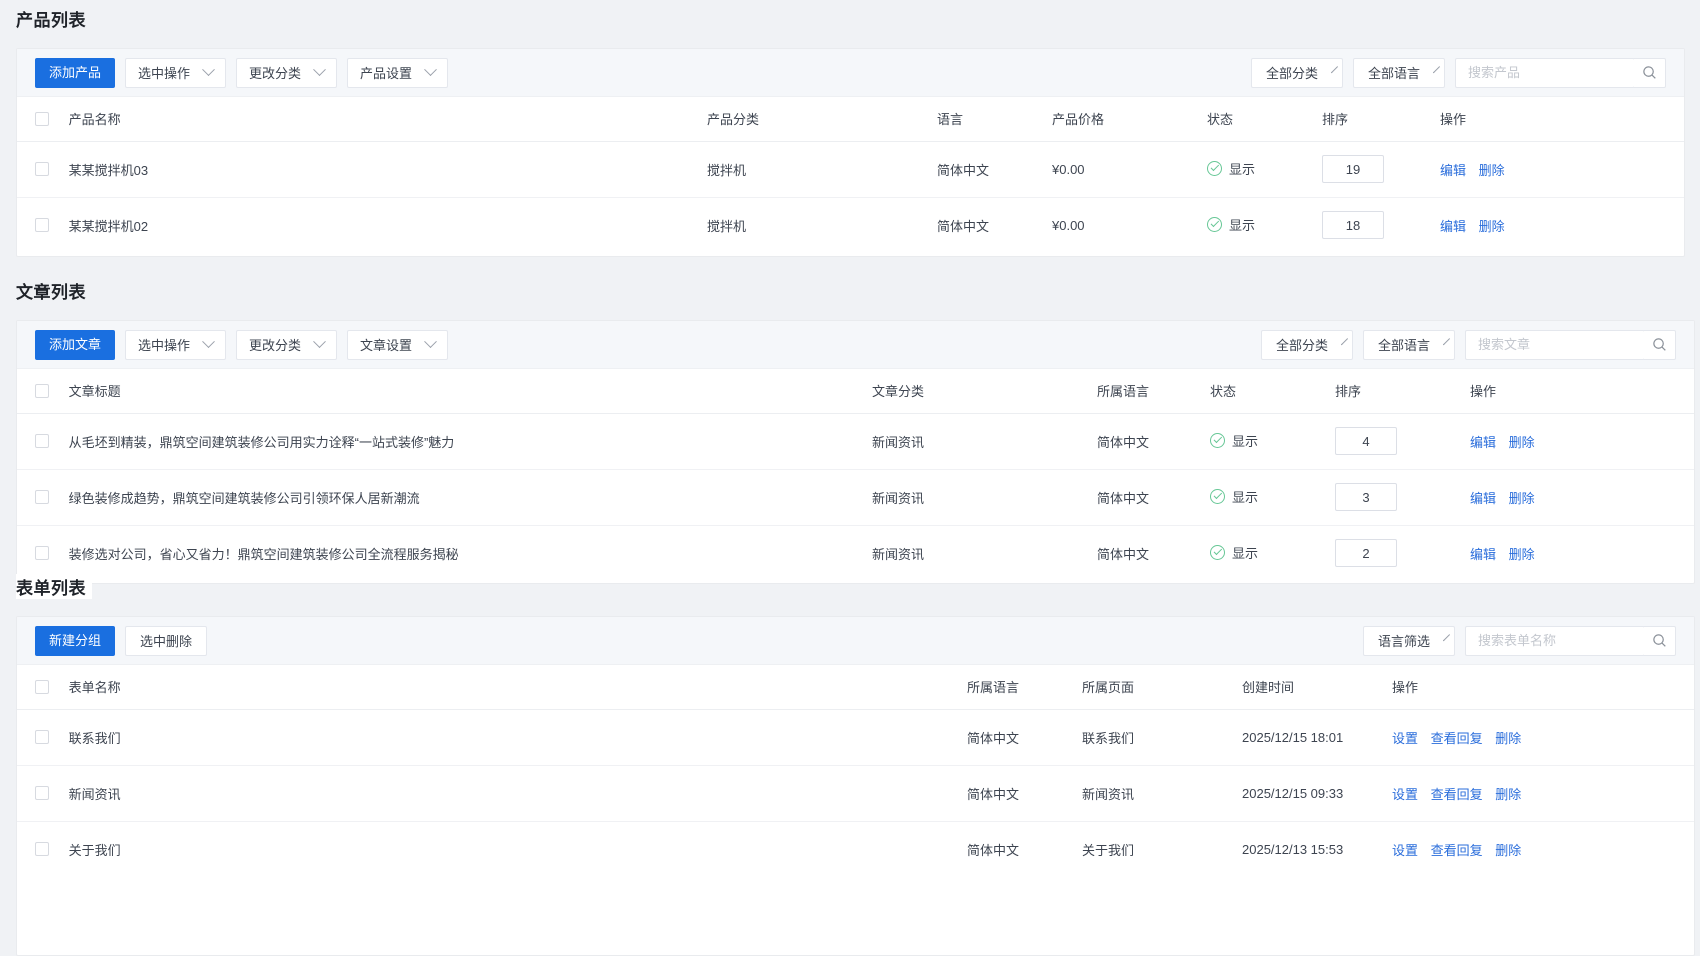 The width and height of the screenshot is (1700, 956). What do you see at coordinates (176, 344) in the screenshot?
I see `article-bulk-action-dropdown: 选中操作` at bounding box center [176, 344].